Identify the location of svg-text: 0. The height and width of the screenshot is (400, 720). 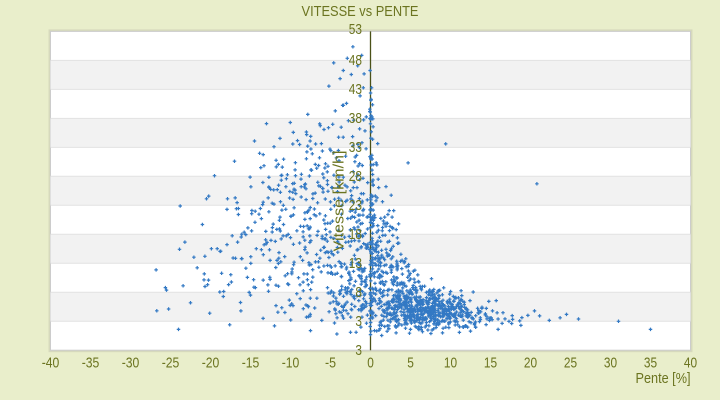
(370, 363).